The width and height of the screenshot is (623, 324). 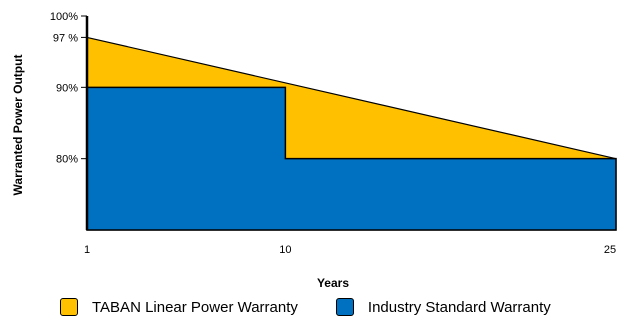 I want to click on y-tick-label: 100%, so click(x=64, y=17).